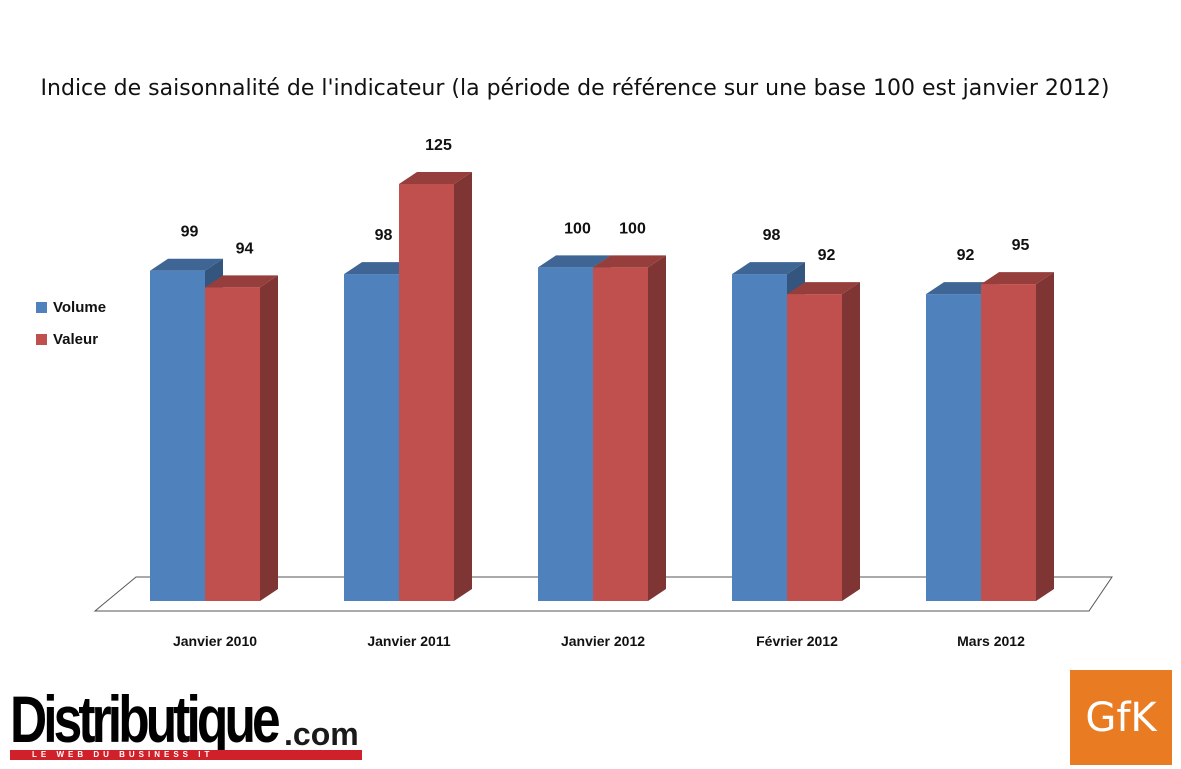 The width and height of the screenshot is (1181, 769). I want to click on legend-swatch-volume, so click(41, 307).